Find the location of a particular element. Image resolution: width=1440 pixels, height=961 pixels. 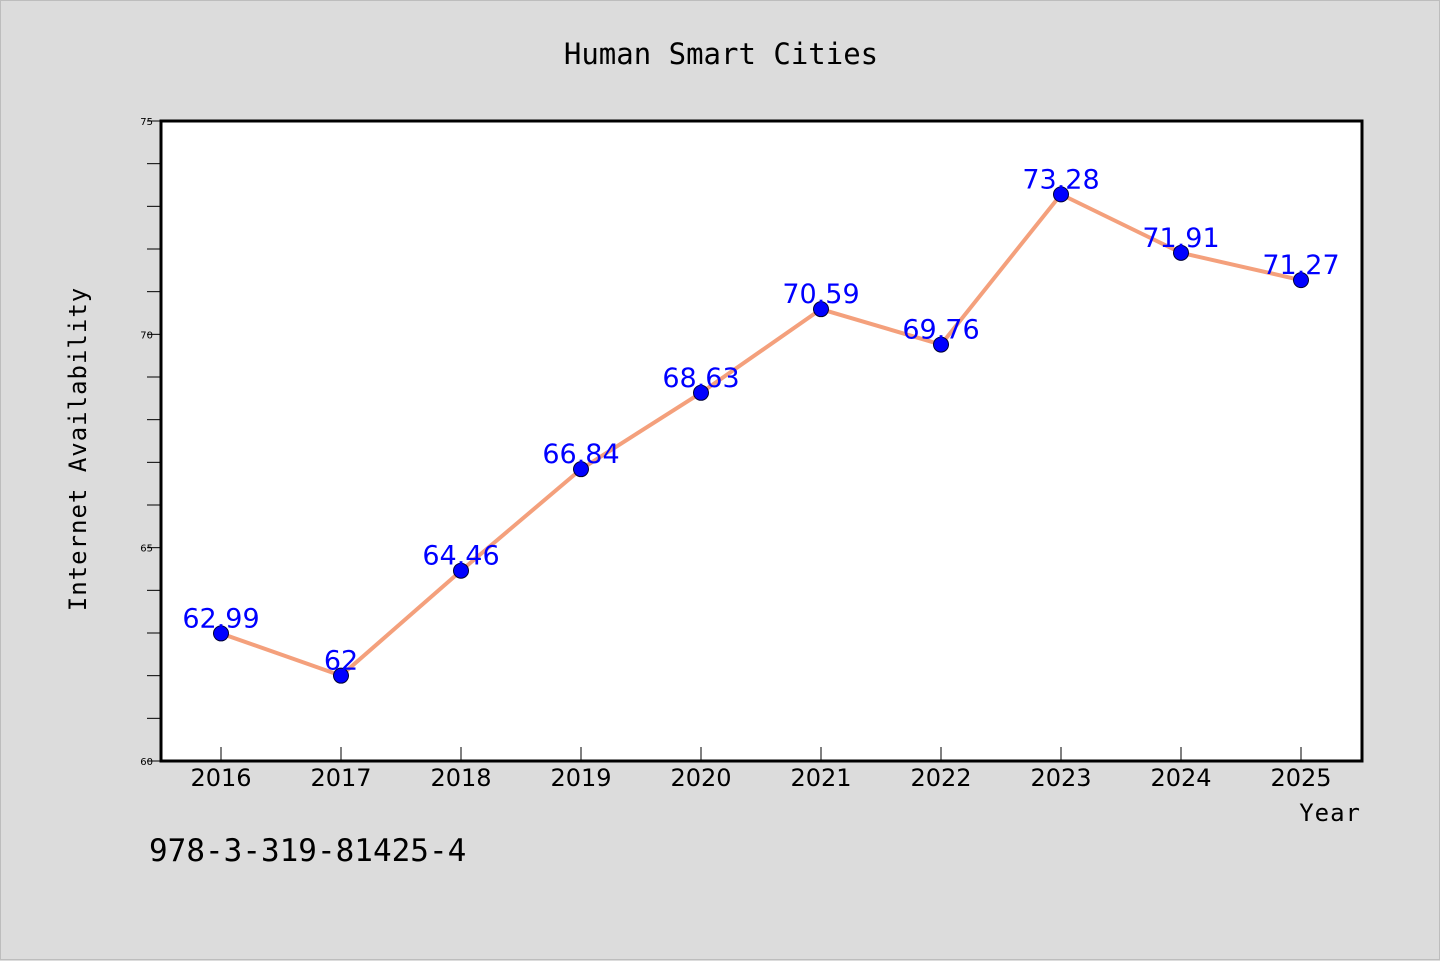

x-tick-label: 2024 is located at coordinates (1180, 778).